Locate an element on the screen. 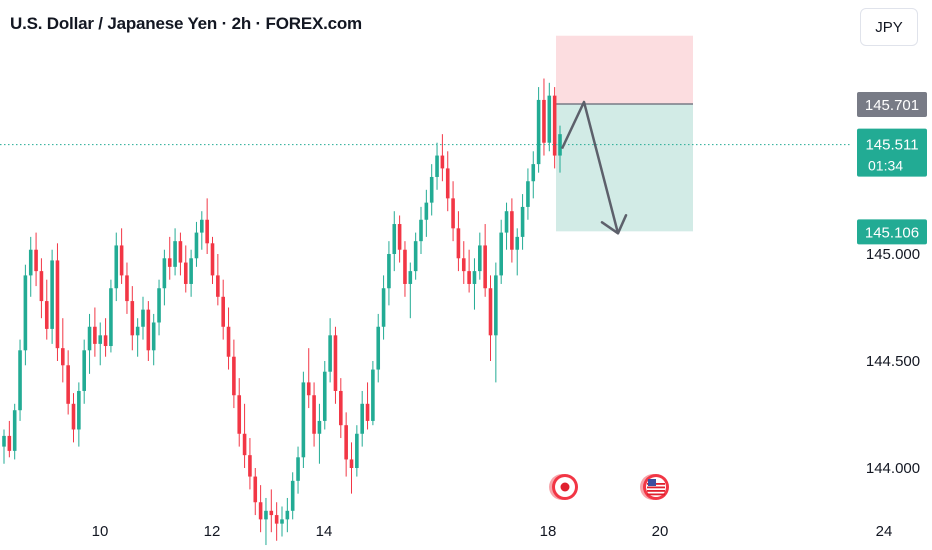 Image resolution: width=932 pixels, height=550 pixels. arrow-head is located at coordinates (614, 224).